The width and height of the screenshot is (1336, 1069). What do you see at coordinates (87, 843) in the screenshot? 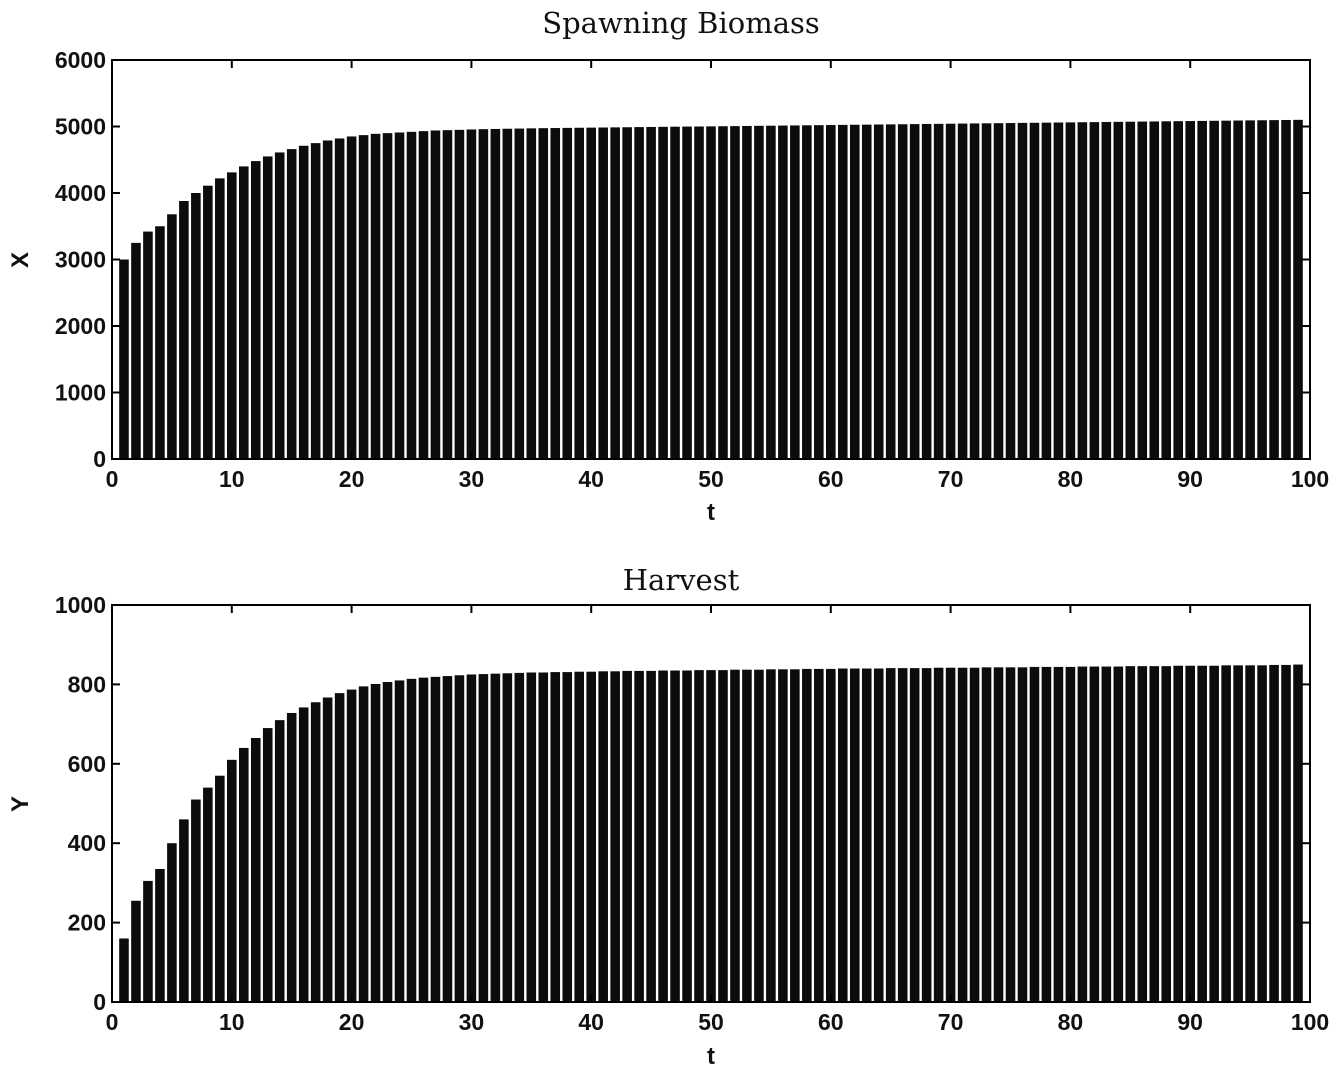
I see `y-tick-label: 400` at bounding box center [87, 843].